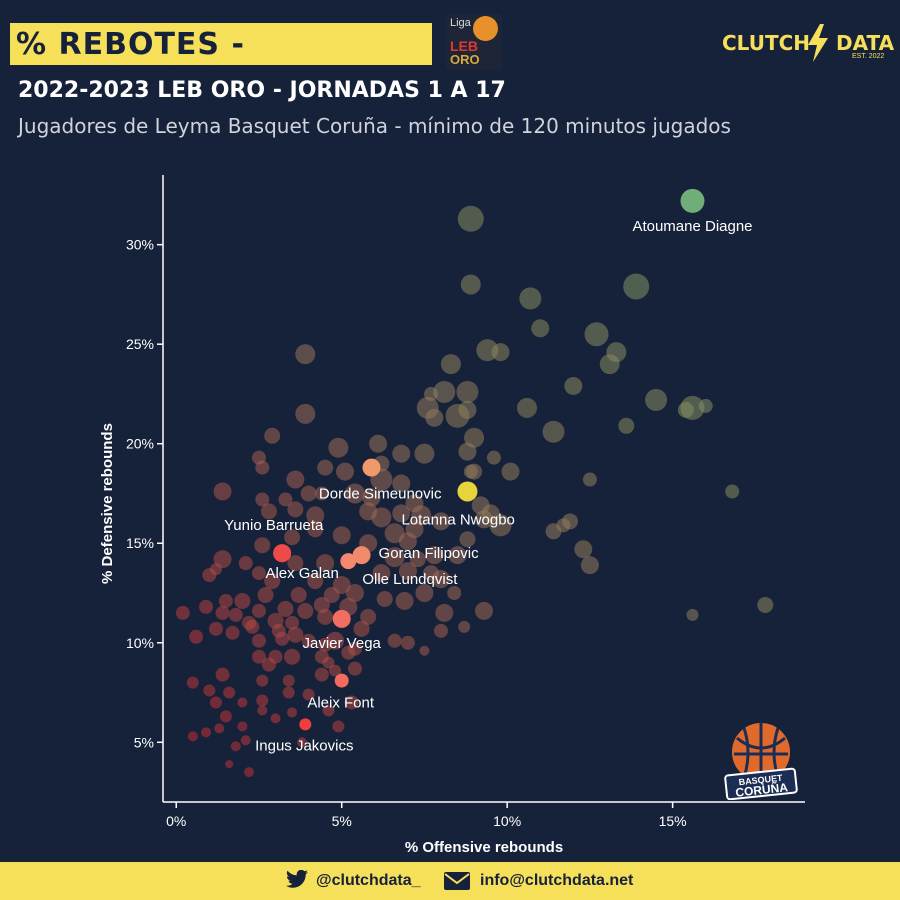 Image resolution: width=900 pixels, height=900 pixels. I want to click on twitter-handle: @clutchdata_, so click(368, 880).